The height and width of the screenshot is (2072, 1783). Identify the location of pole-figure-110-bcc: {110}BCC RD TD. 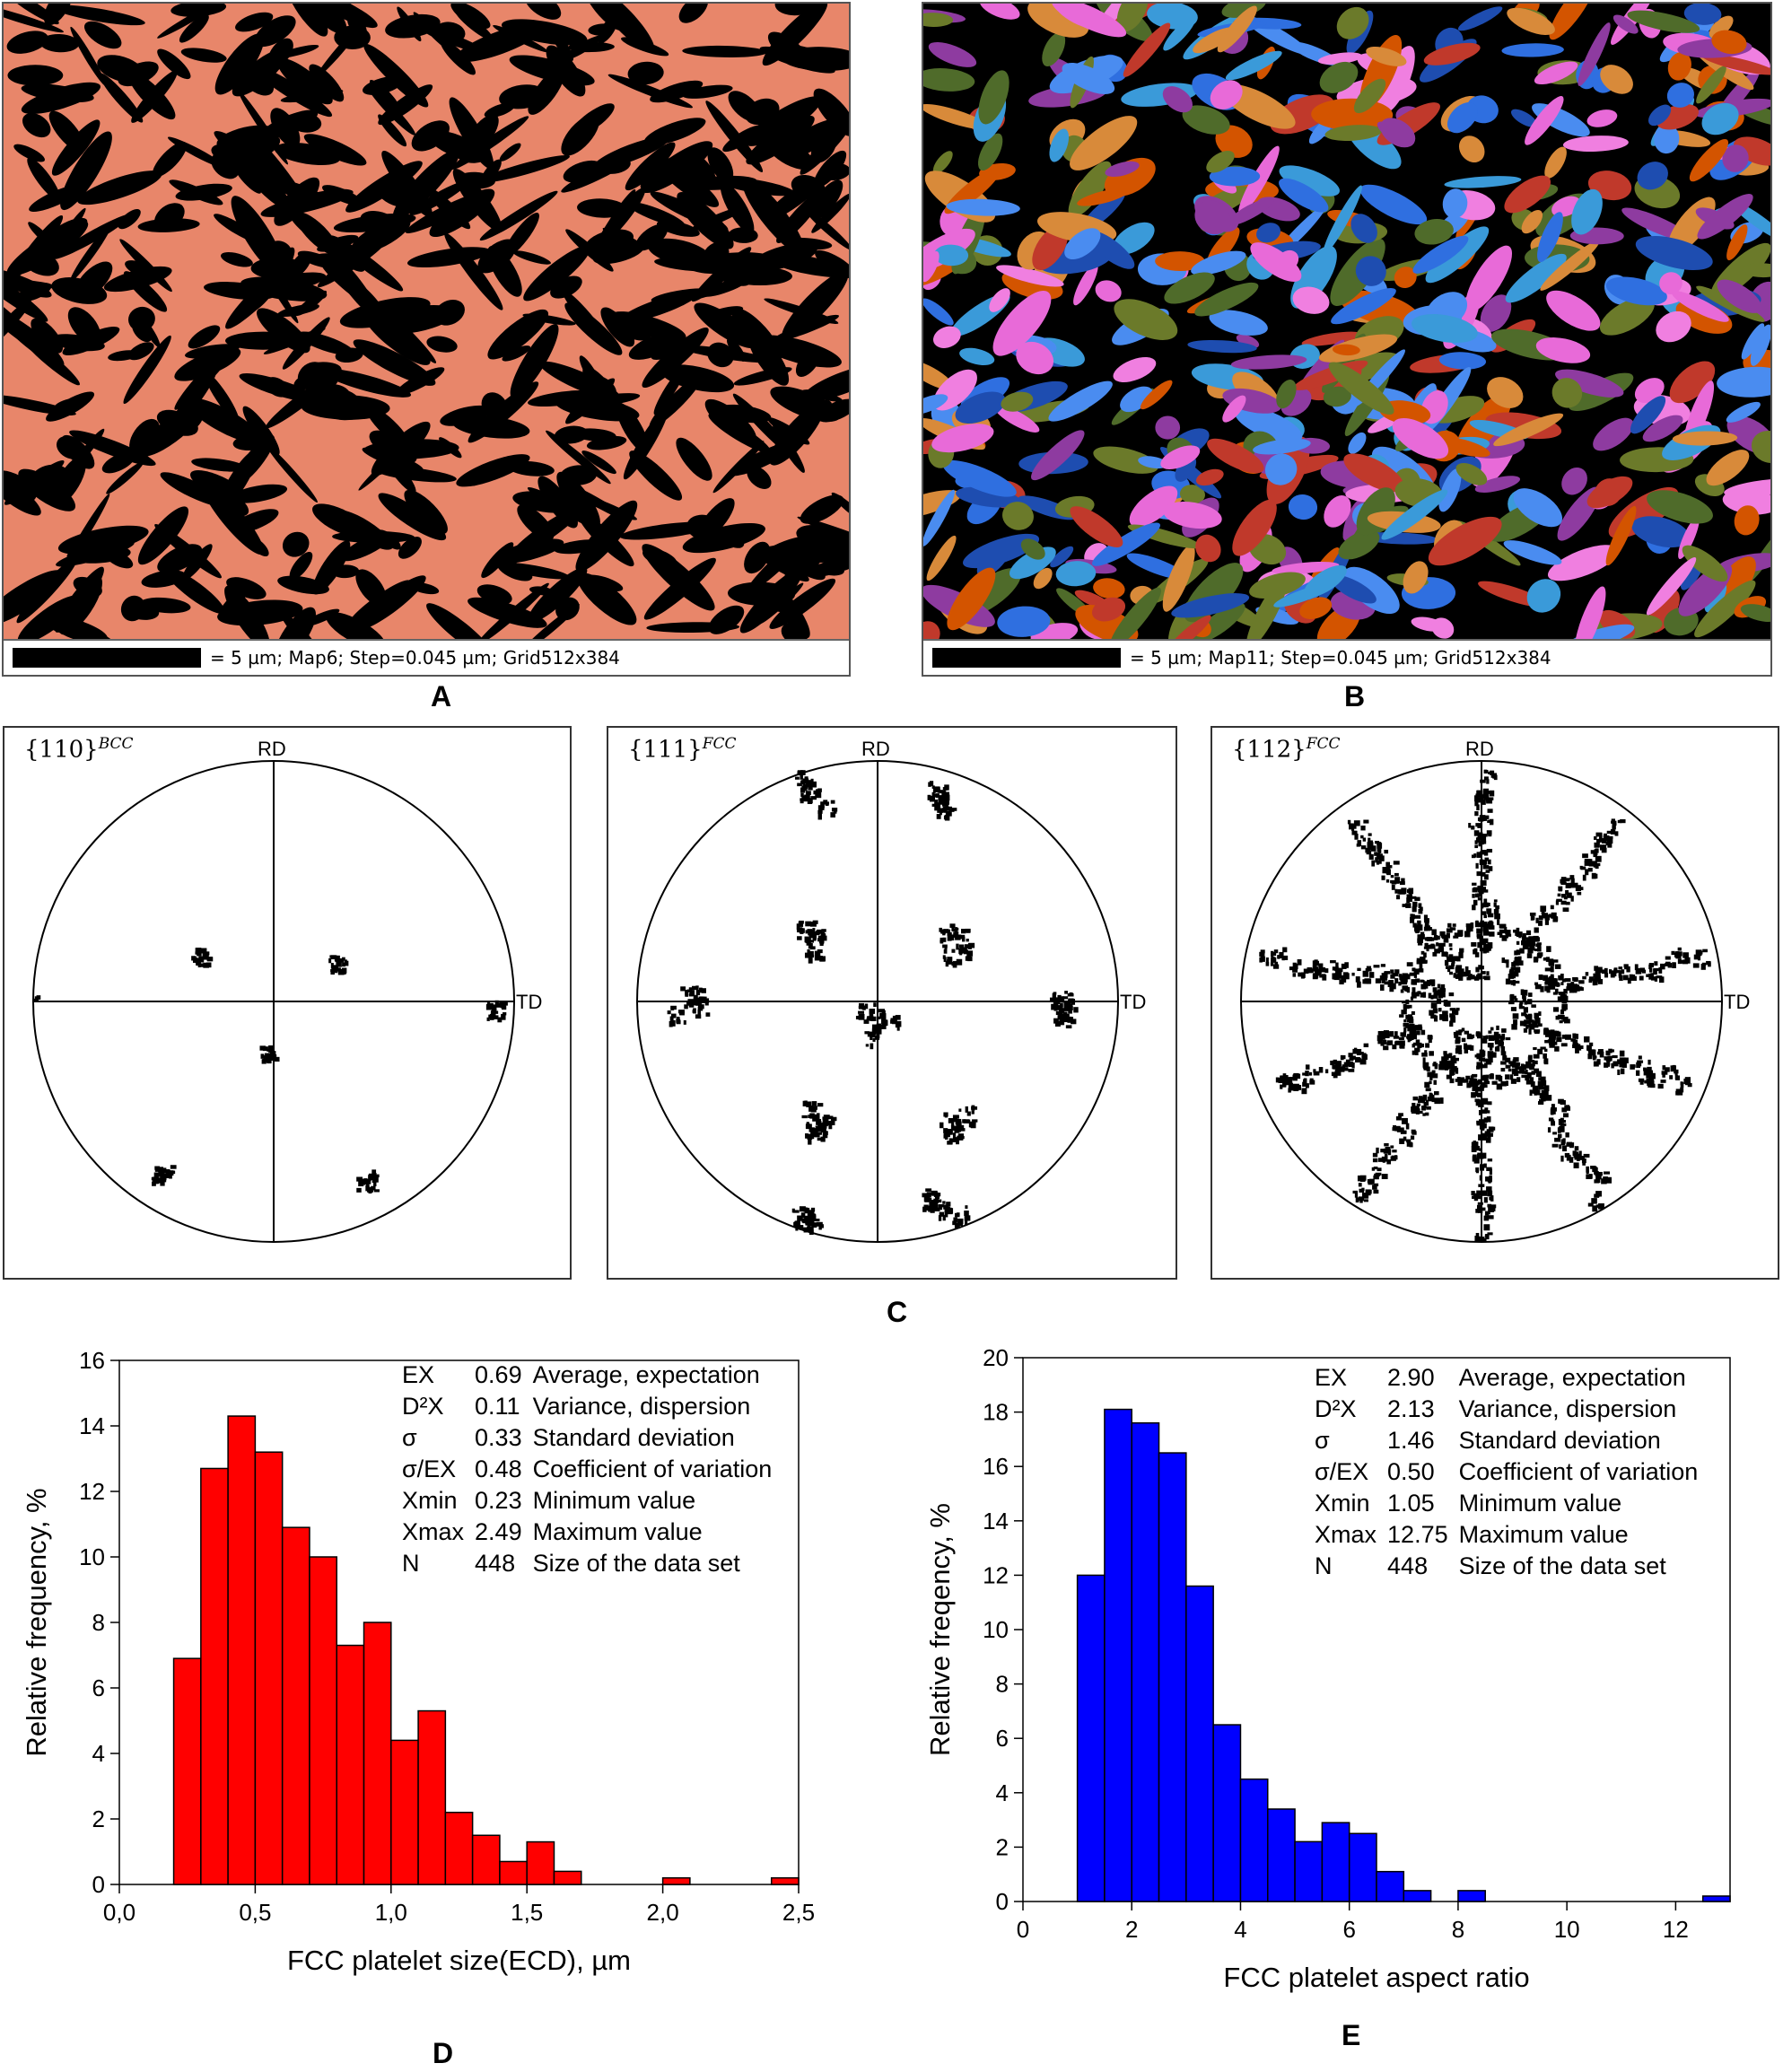
(287, 1003).